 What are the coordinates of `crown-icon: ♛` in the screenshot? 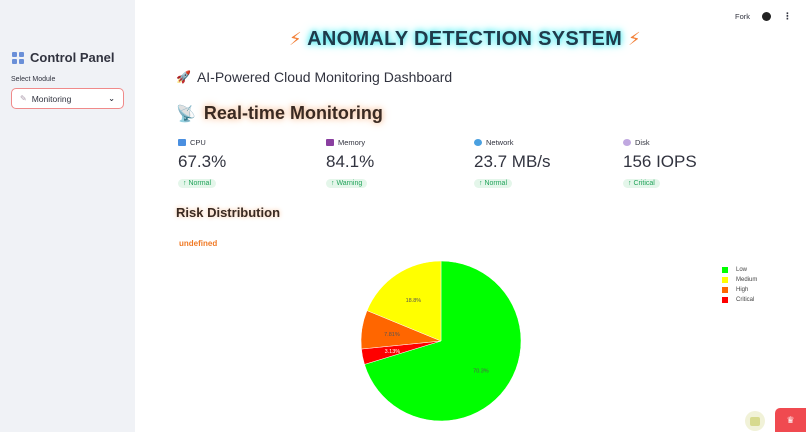 It's located at (790, 419).